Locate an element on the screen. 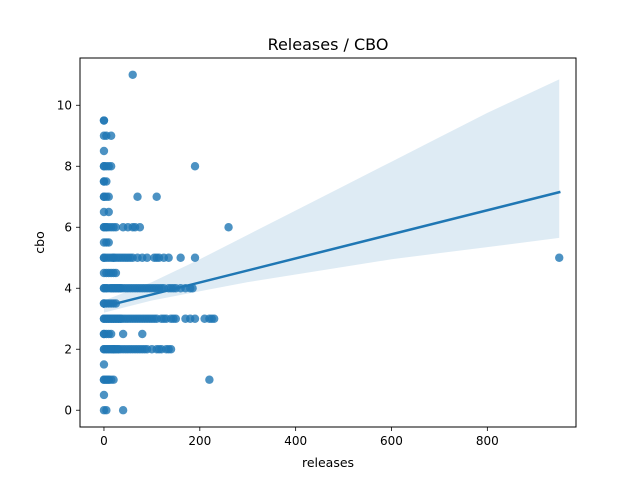 This screenshot has width=640, height=480. y-tick-label: 4 is located at coordinates (68, 289).